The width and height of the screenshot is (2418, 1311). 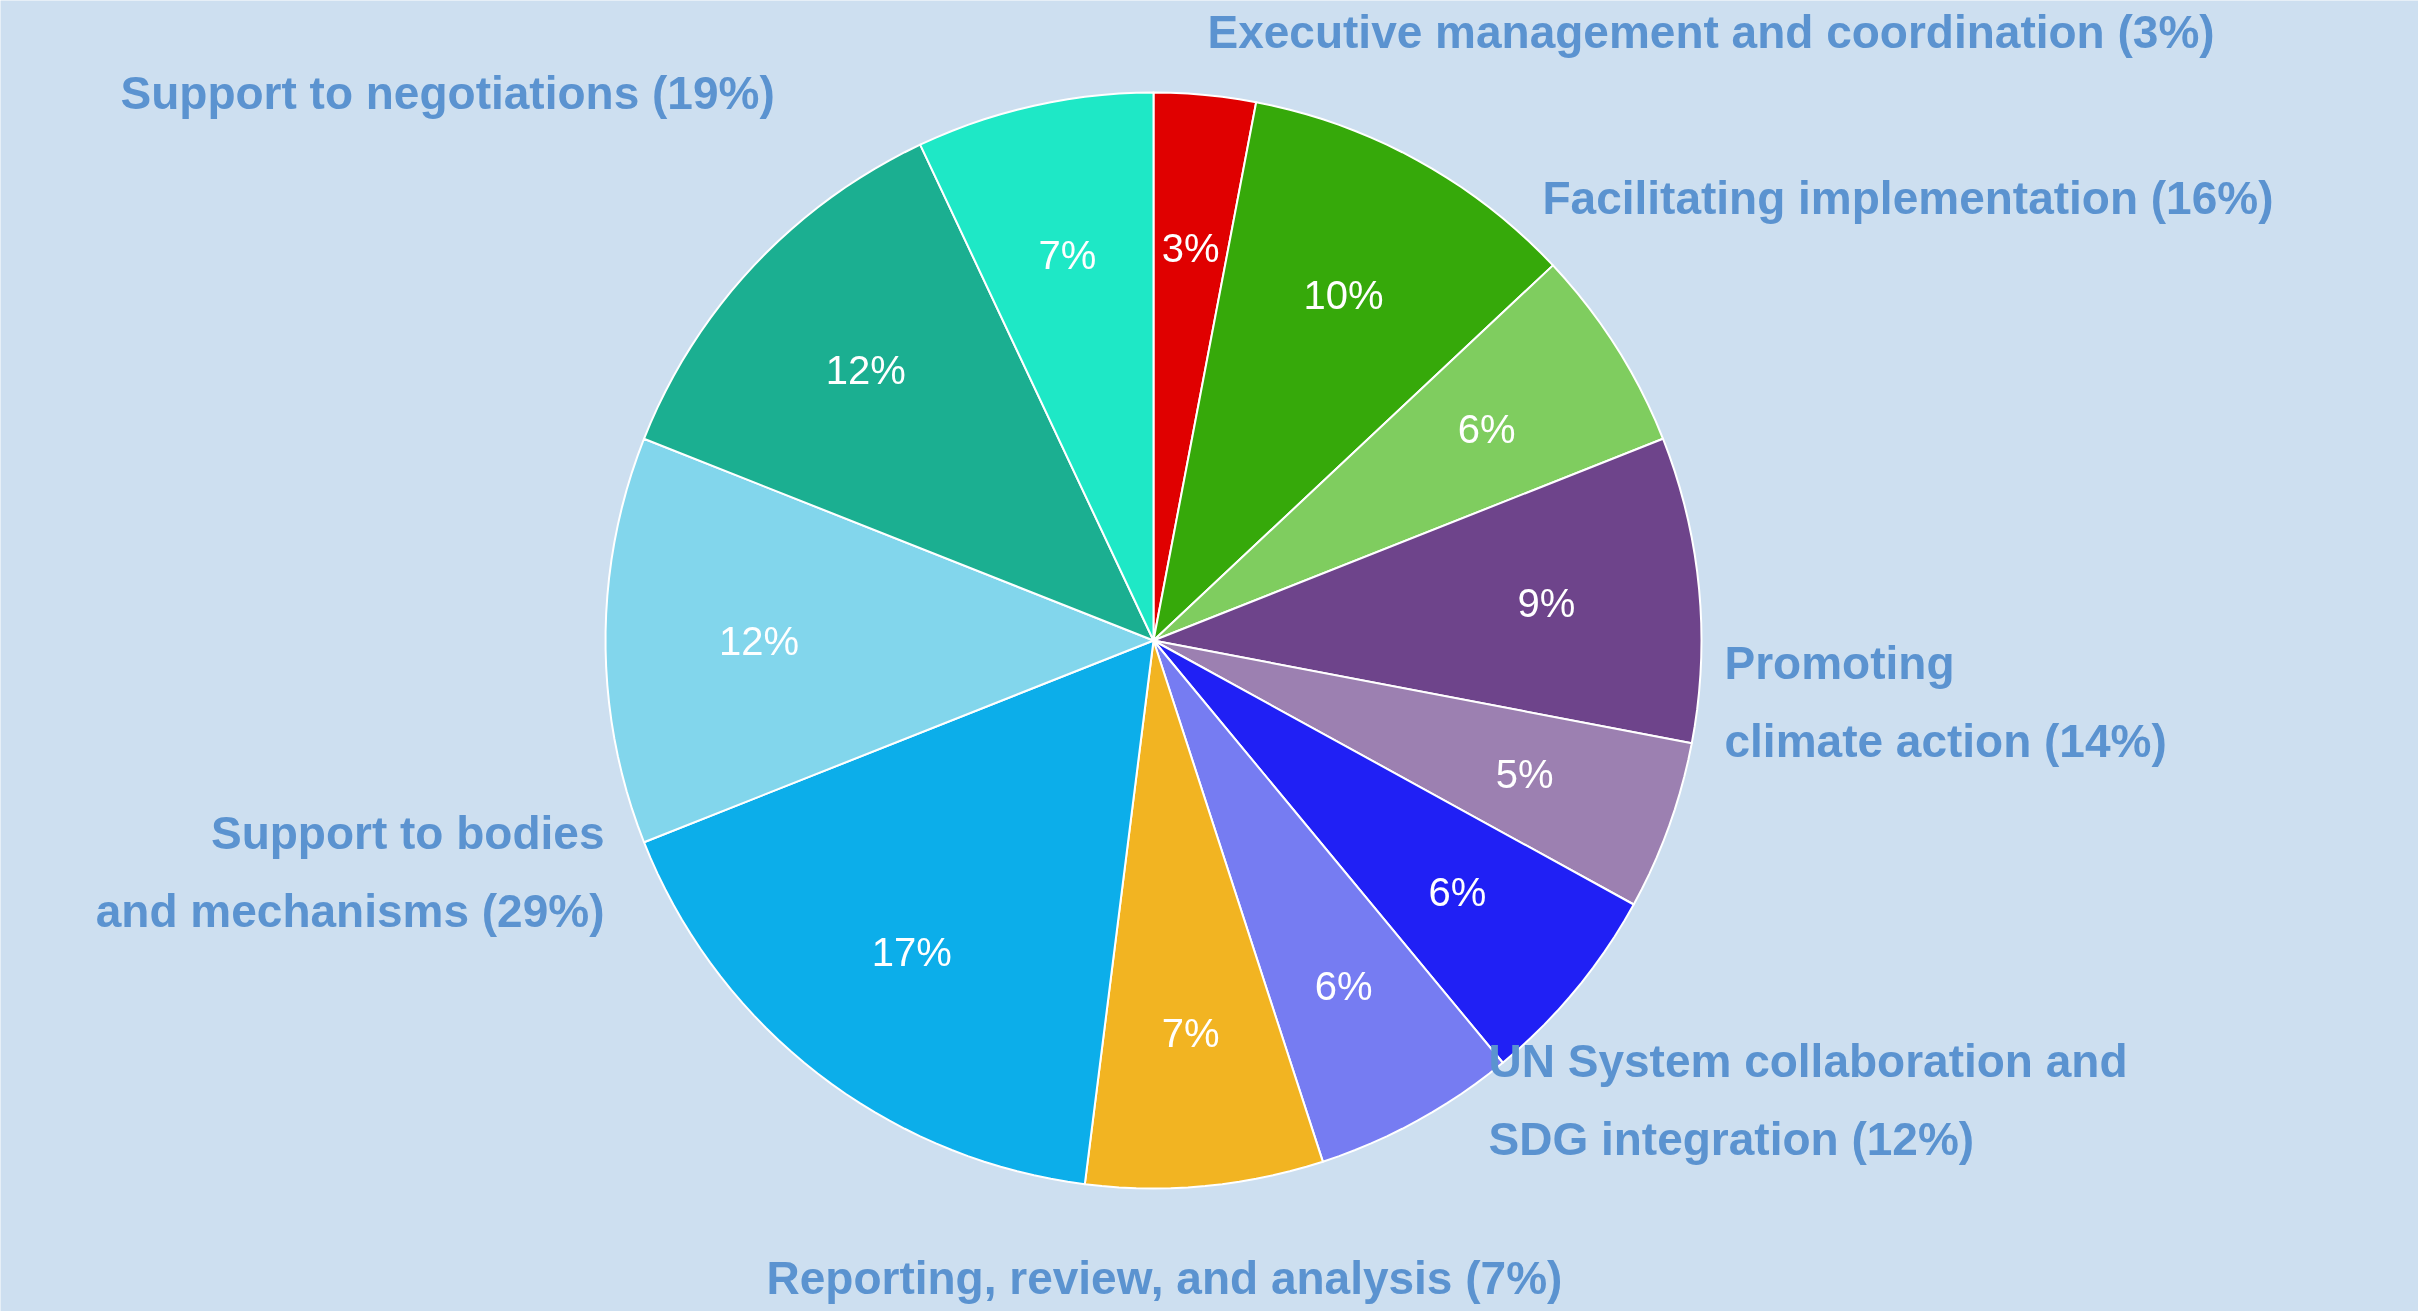 I want to click on text: Support to negotiations (19%), so click(x=447, y=92).